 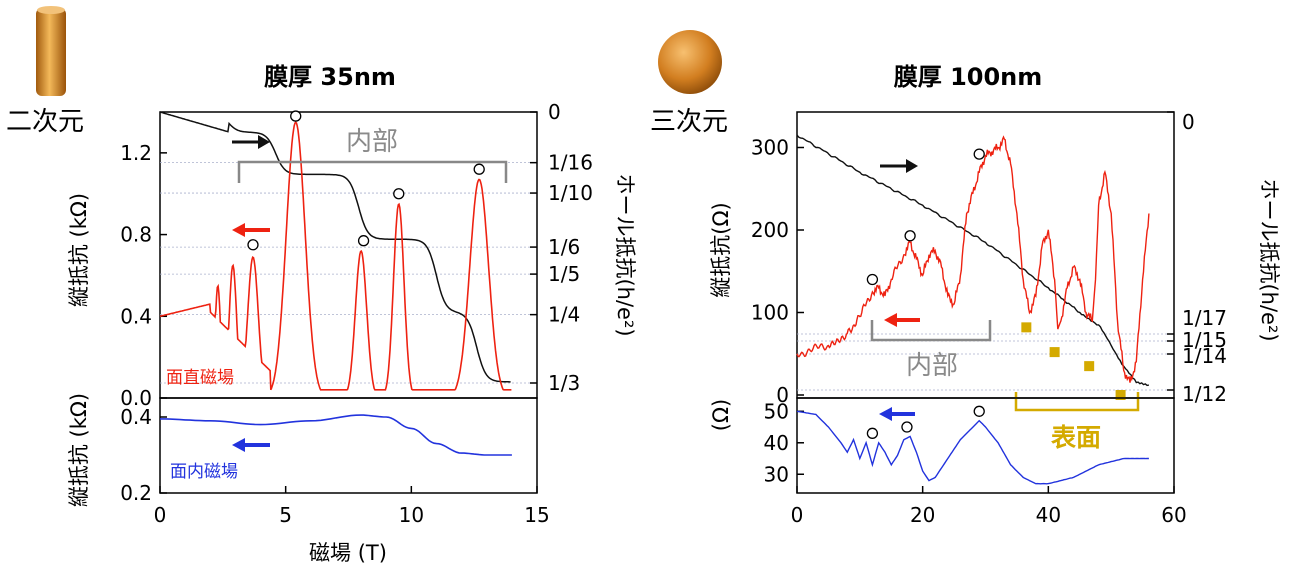 I want to click on right-bottom-frame, so click(x=985, y=445).